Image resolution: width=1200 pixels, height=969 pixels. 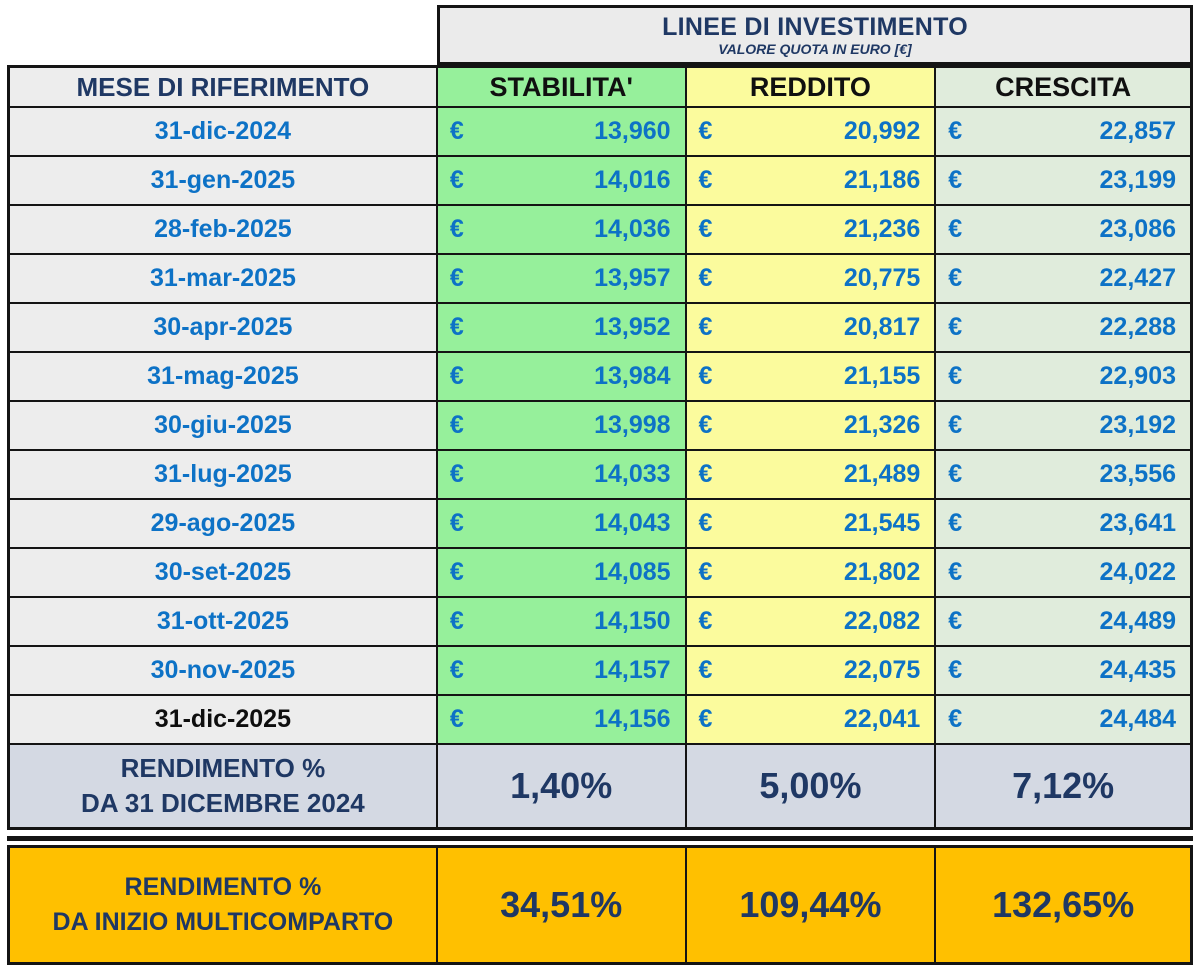 I want to click on ytd-return-crescita: 7,12%, so click(x=1063, y=786).